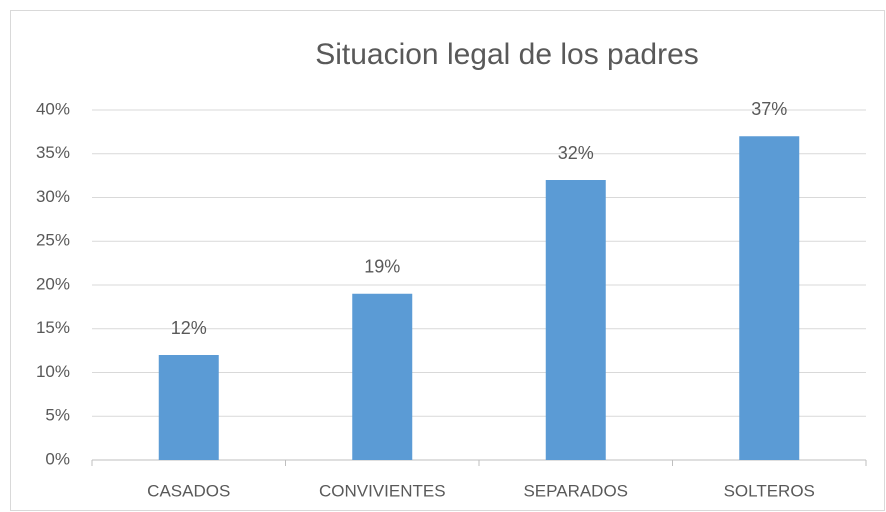 The width and height of the screenshot is (886, 512). What do you see at coordinates (576, 153) in the screenshot?
I see `data-label: 32%` at bounding box center [576, 153].